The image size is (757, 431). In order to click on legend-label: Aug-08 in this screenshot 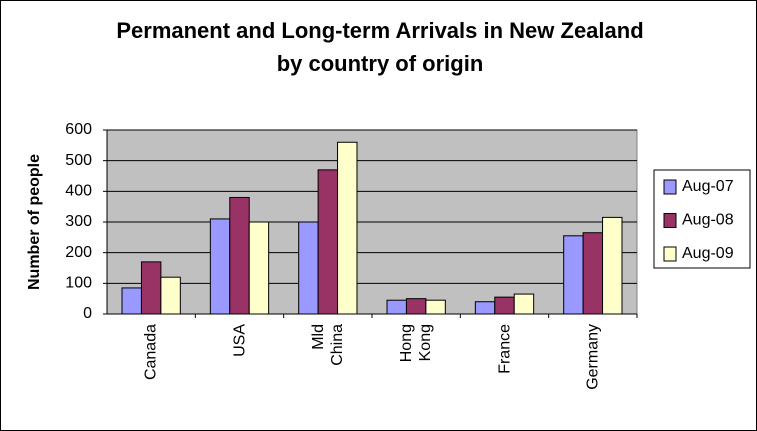, I will do `click(708, 220)`.